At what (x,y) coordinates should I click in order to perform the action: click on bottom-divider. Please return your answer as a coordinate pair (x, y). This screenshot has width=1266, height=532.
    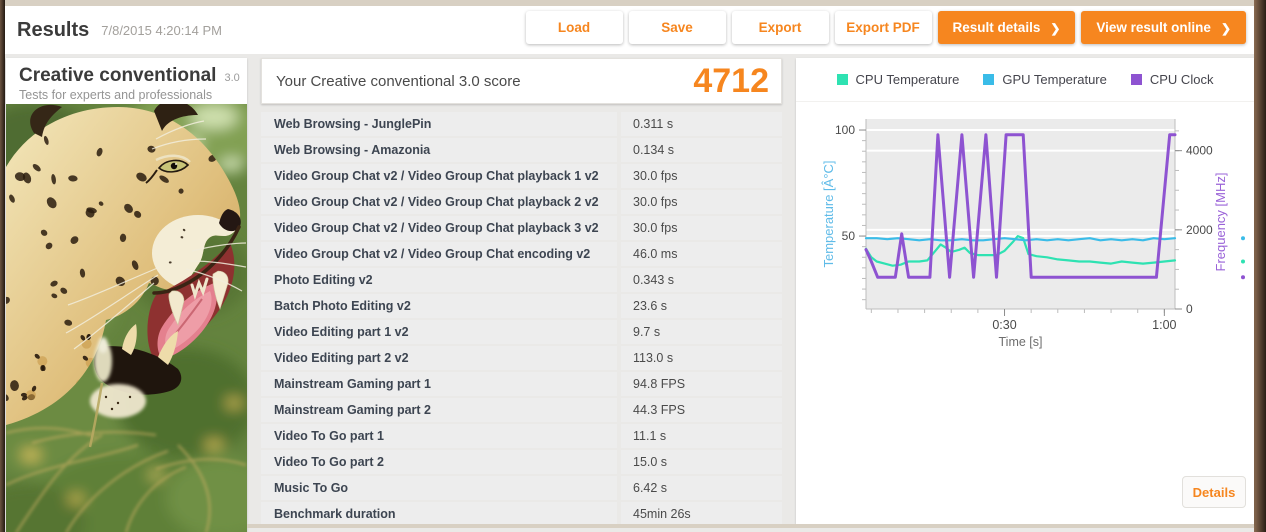
    Looking at the image, I should click on (750, 526).